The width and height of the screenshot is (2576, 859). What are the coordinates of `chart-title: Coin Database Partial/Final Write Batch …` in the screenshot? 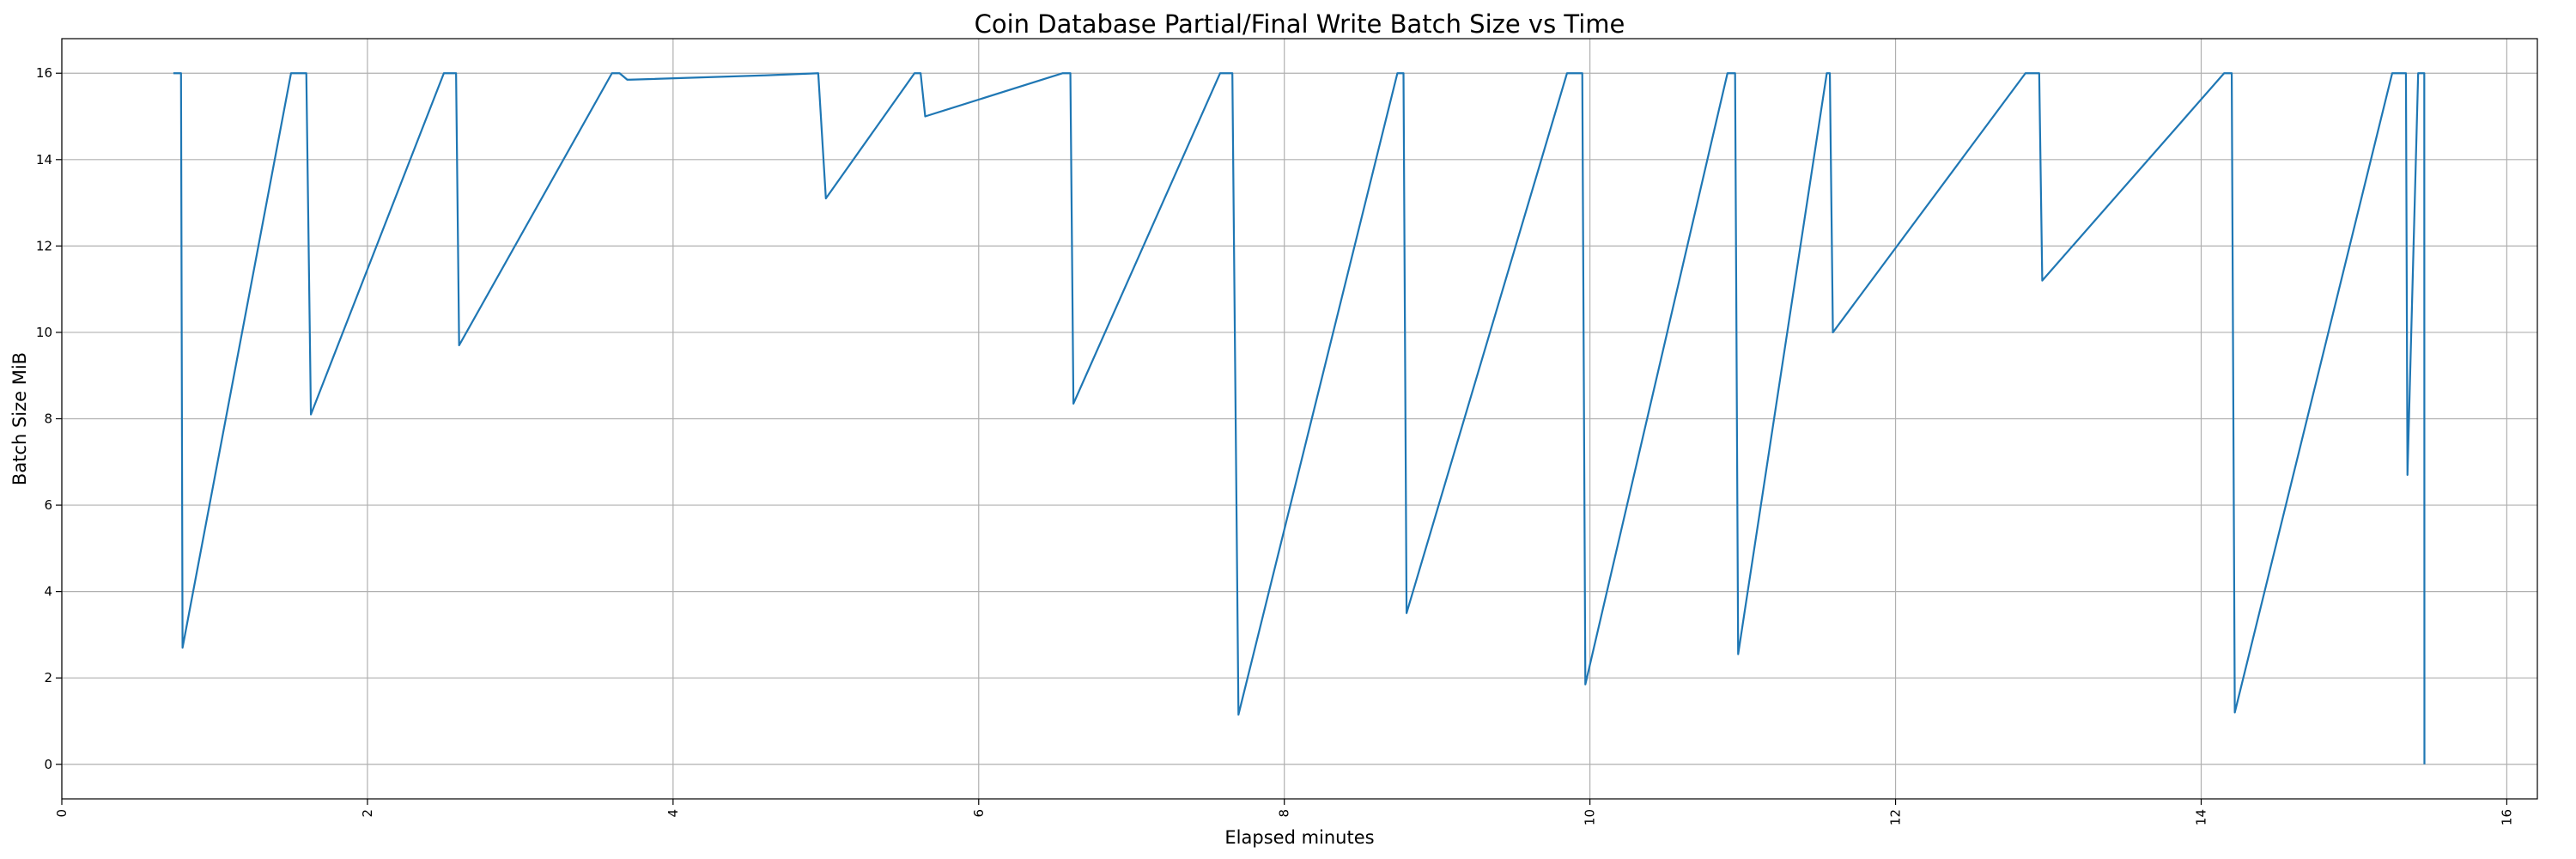 It's located at (1300, 24).